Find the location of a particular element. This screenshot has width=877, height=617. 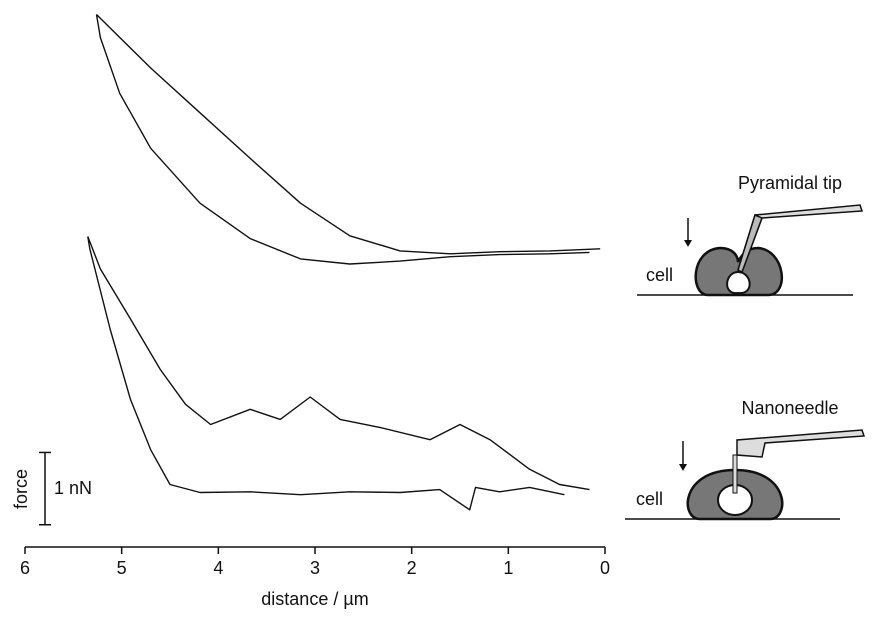

nanoneedle-diagram: Nanoneedle cell is located at coordinates (745, 459).